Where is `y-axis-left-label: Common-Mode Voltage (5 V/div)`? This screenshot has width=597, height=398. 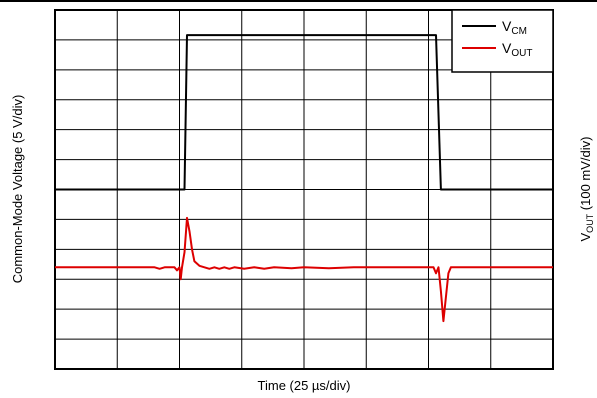 y-axis-left-label: Common-Mode Voltage (5 V/div) is located at coordinates (17, 189).